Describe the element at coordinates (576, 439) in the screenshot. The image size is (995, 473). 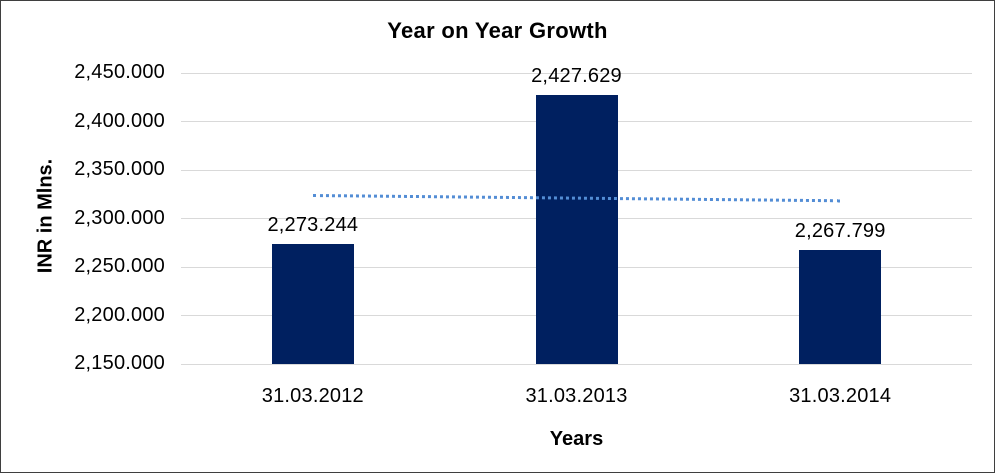
I see `x-axis-title: Years` at that location.